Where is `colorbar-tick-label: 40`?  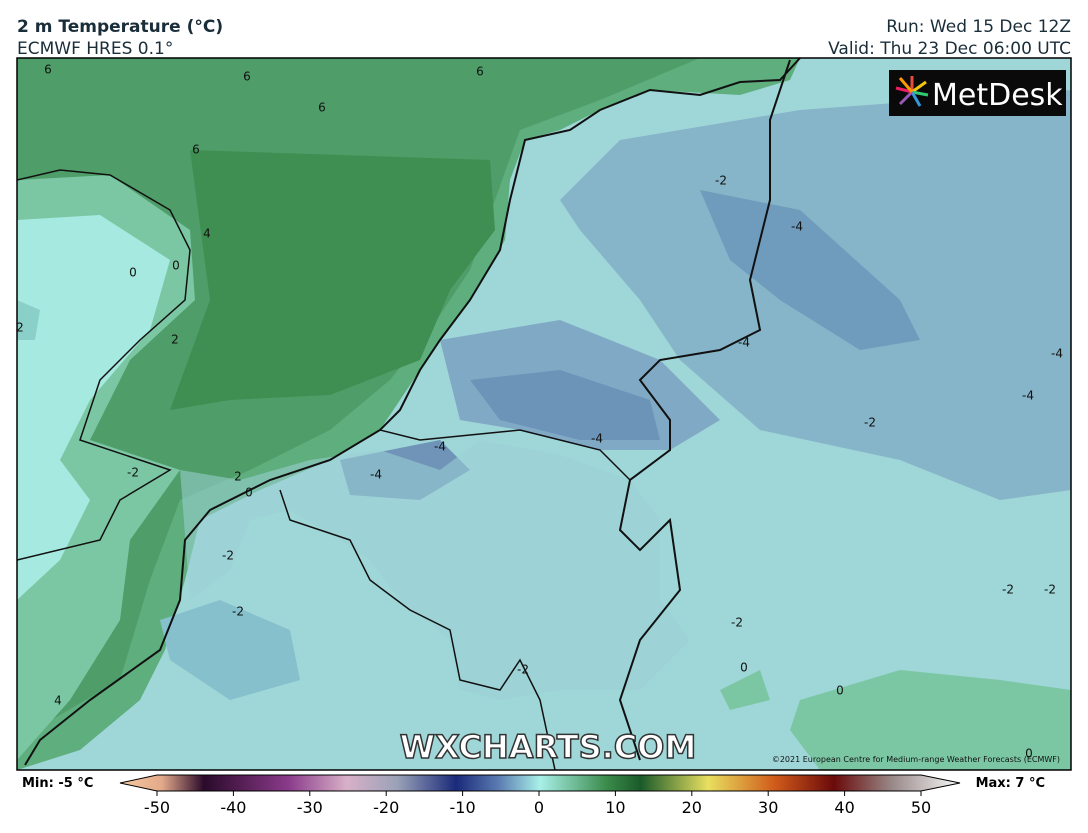
colorbar-tick-label: 40 is located at coordinates (844, 807).